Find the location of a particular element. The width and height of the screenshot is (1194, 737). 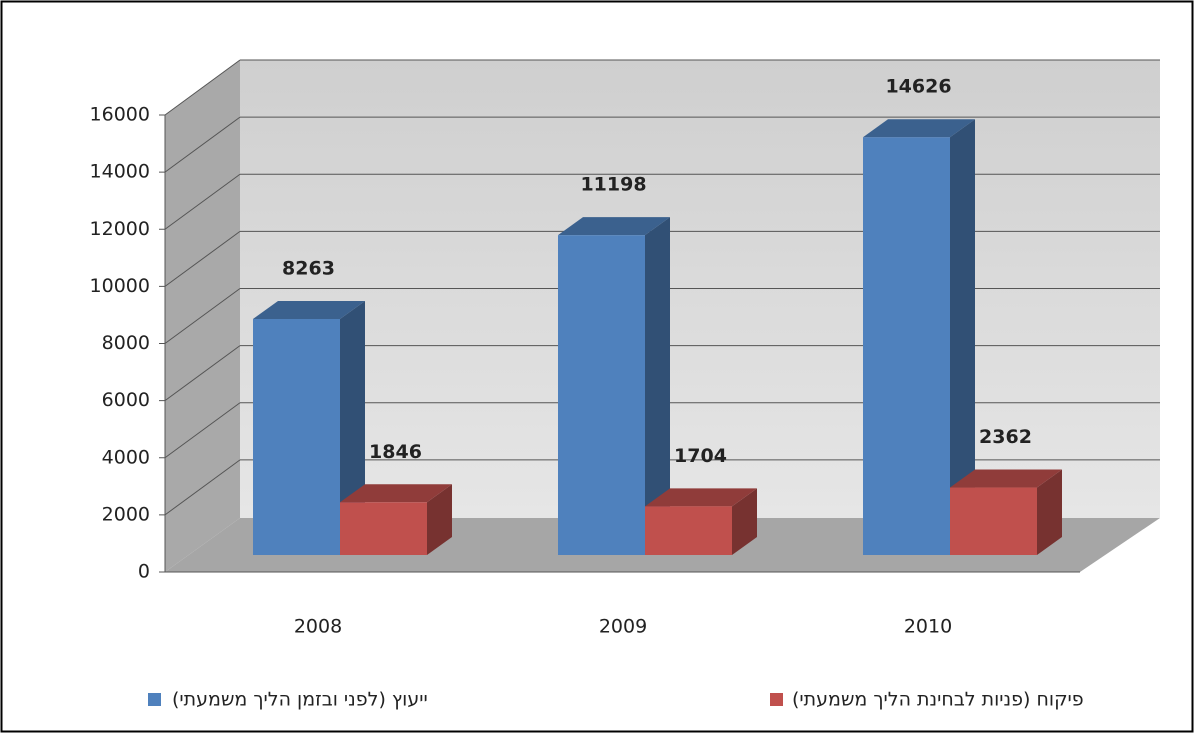

value-label: 1846 is located at coordinates (395, 452).